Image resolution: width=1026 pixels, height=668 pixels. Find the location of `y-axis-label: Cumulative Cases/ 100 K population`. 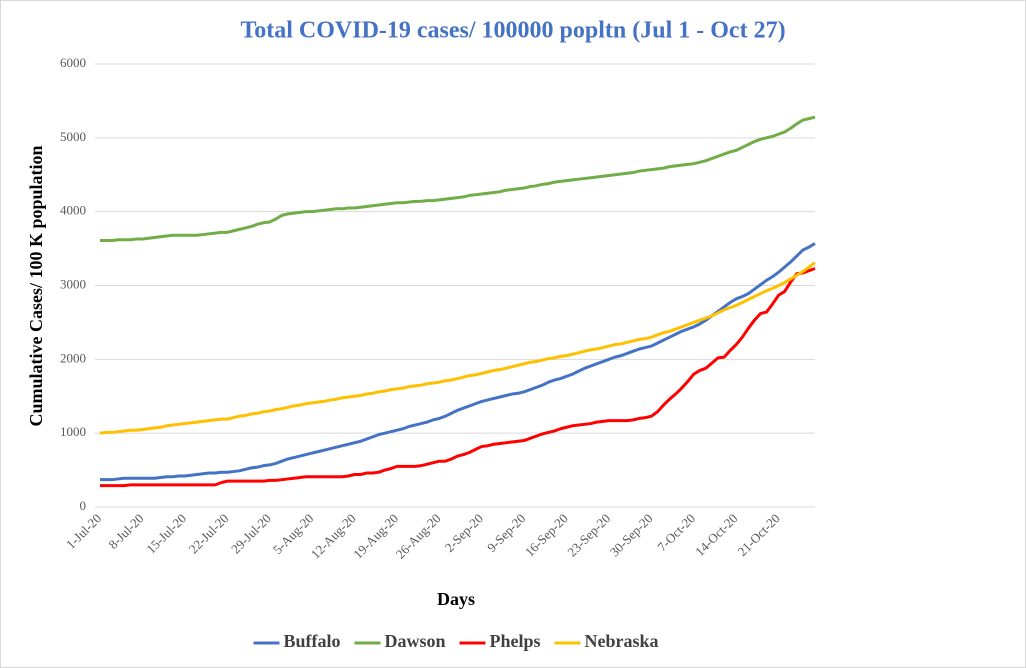

y-axis-label: Cumulative Cases/ 100 K population is located at coordinates (36, 285).